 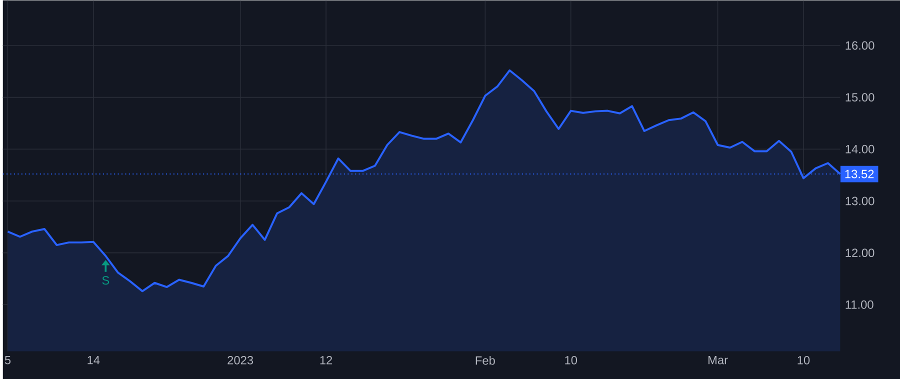 What do you see at coordinates (859, 174) in the screenshot?
I see `ref-line-label: 13.52` at bounding box center [859, 174].